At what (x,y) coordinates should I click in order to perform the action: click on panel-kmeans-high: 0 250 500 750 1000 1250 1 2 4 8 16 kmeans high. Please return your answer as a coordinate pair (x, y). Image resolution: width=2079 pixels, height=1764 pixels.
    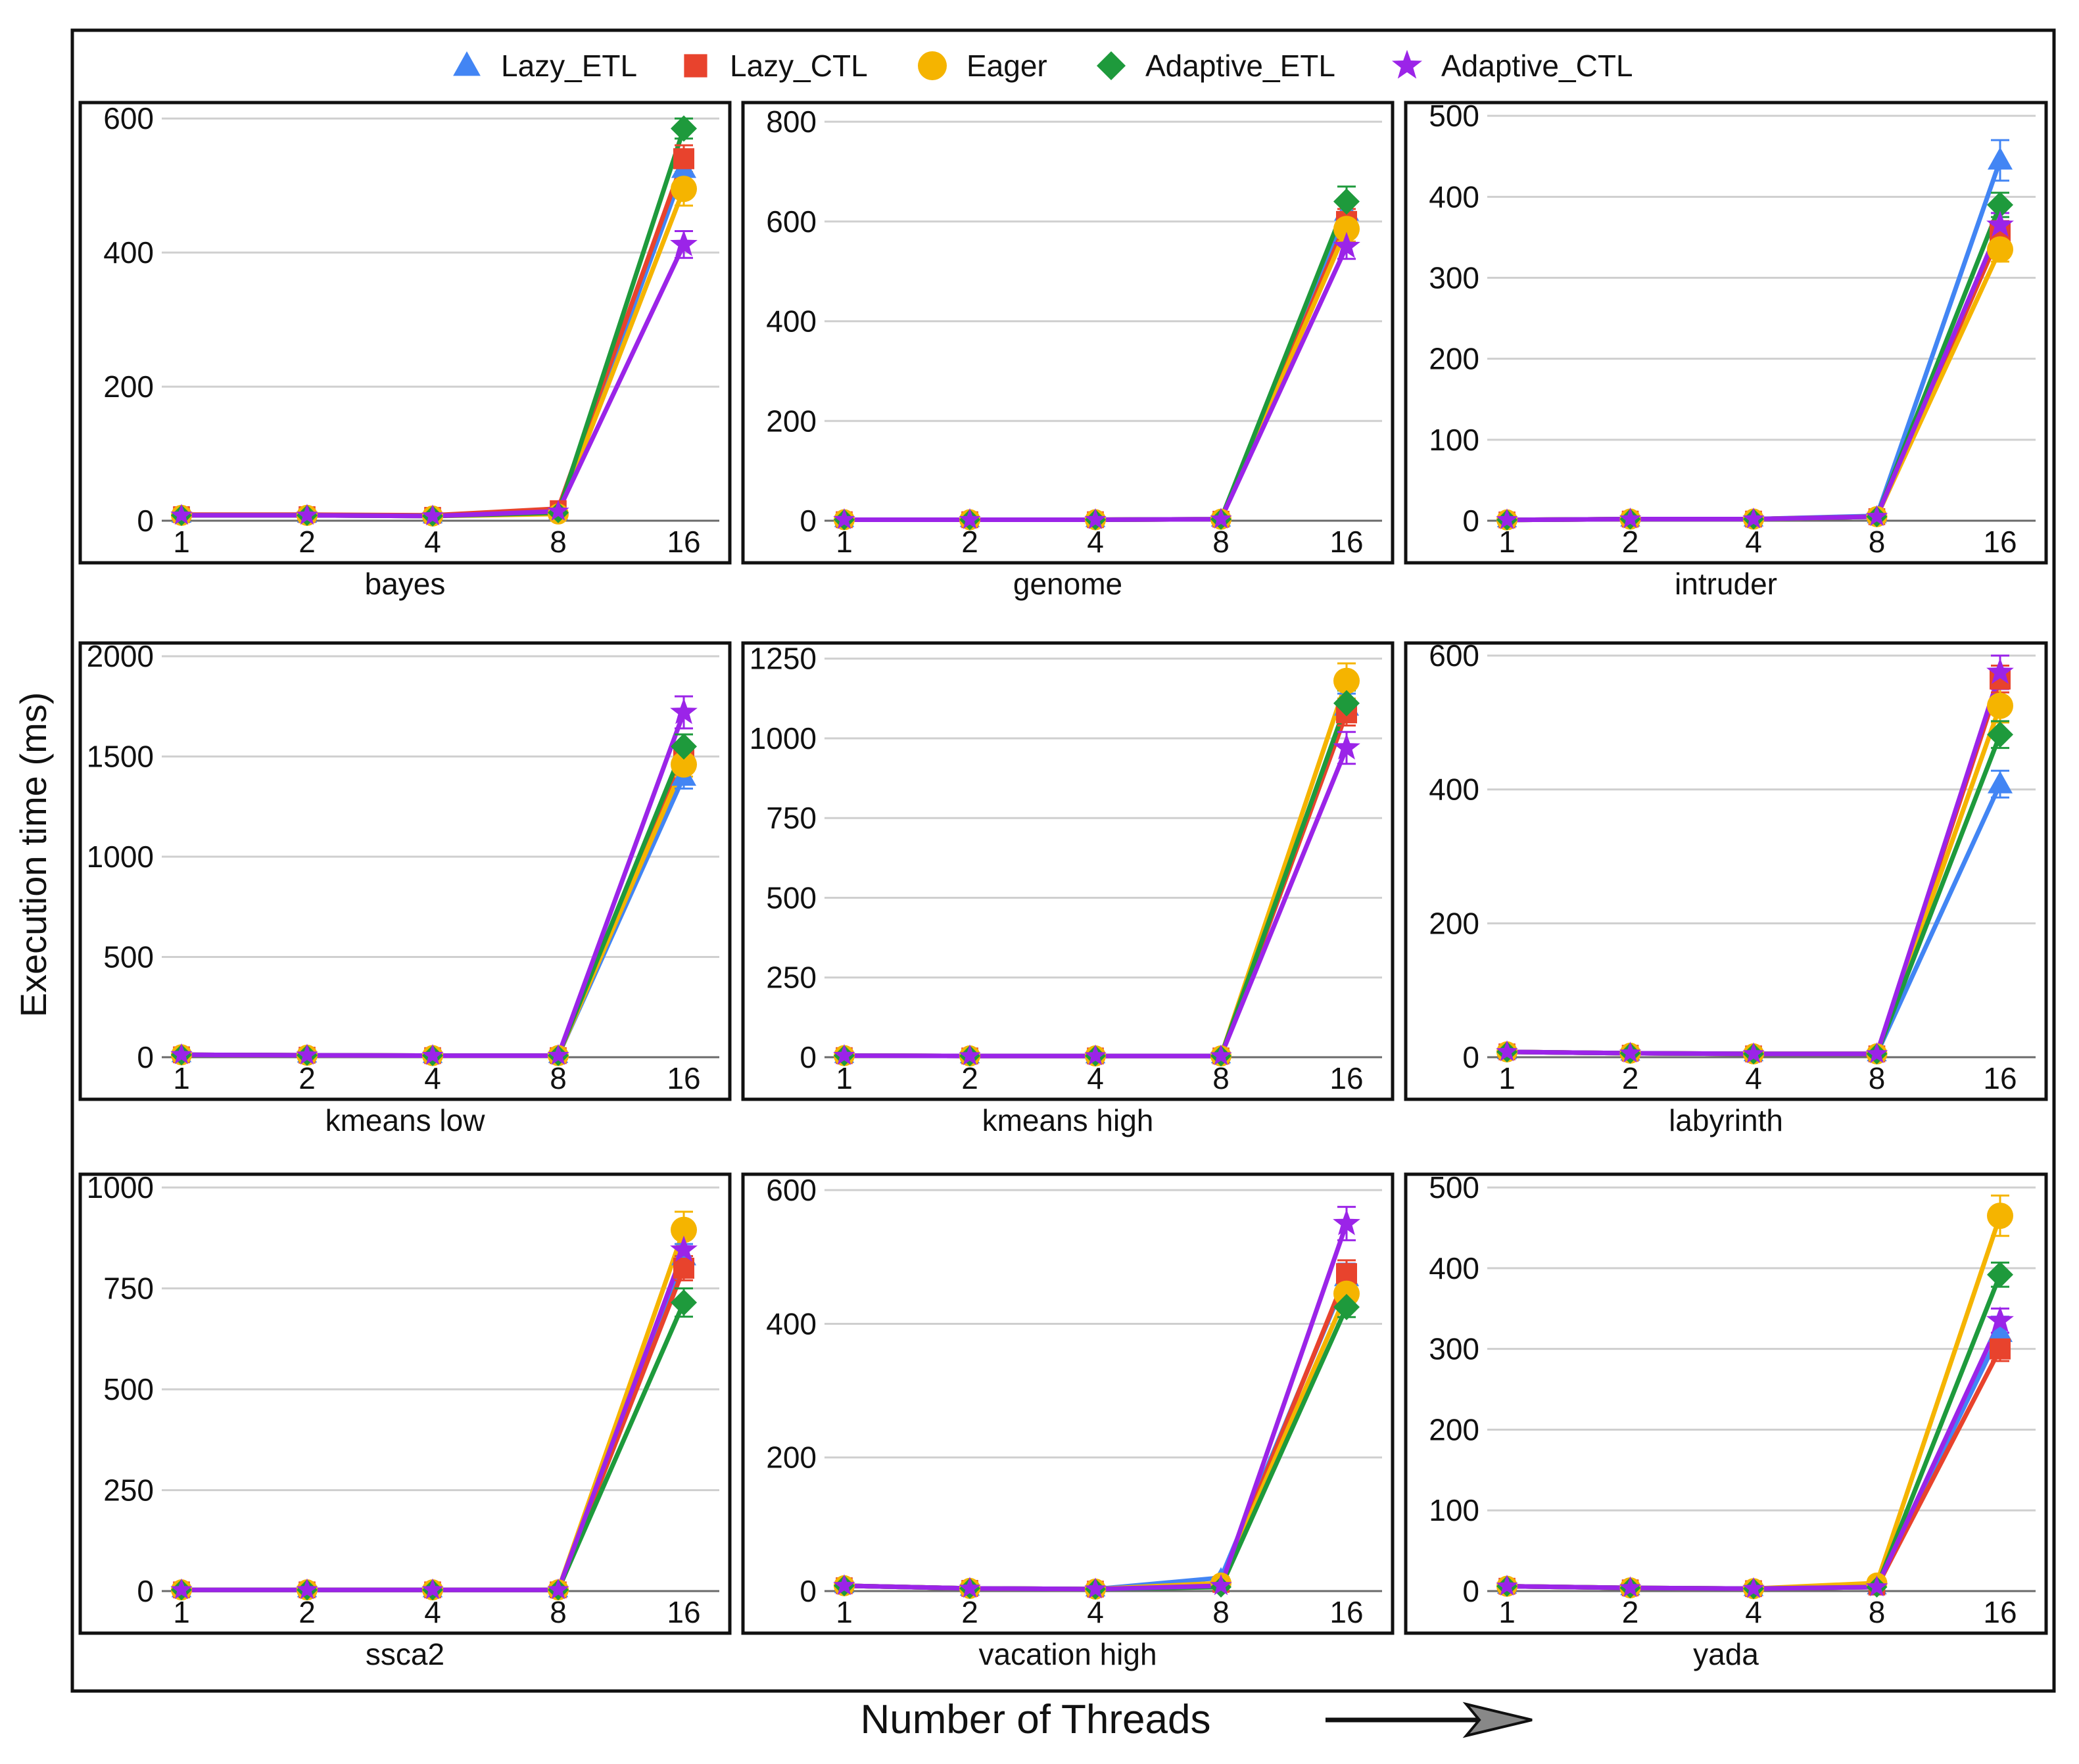
    Looking at the image, I should click on (1068, 889).